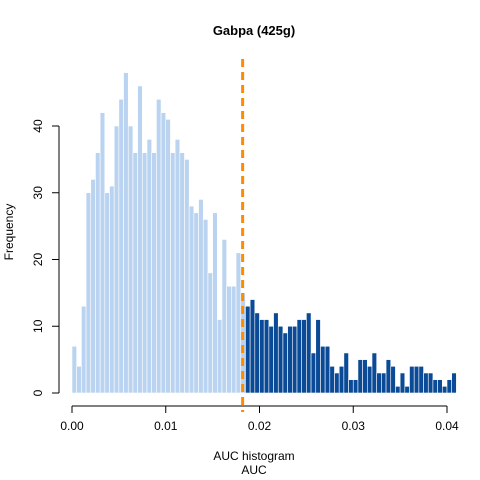 This screenshot has width=480, height=480. Describe the element at coordinates (260, 426) in the screenshot. I see `x-tick-label: 0.02` at that location.